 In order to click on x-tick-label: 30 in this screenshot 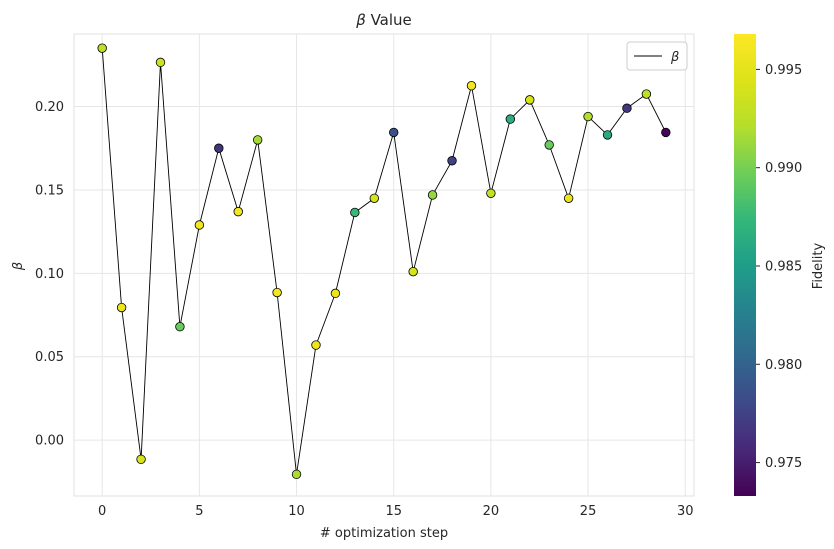, I will do `click(685, 511)`.